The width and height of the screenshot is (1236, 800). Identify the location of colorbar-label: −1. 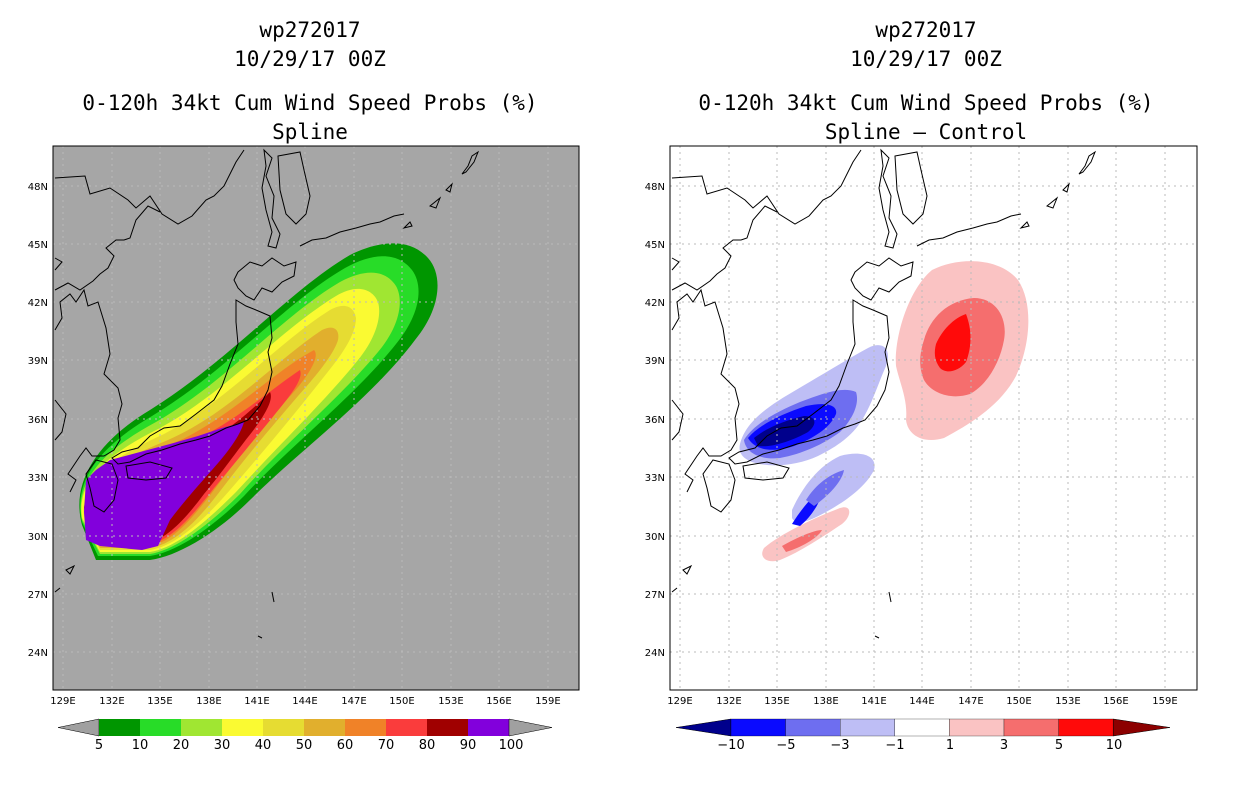
(894, 745).